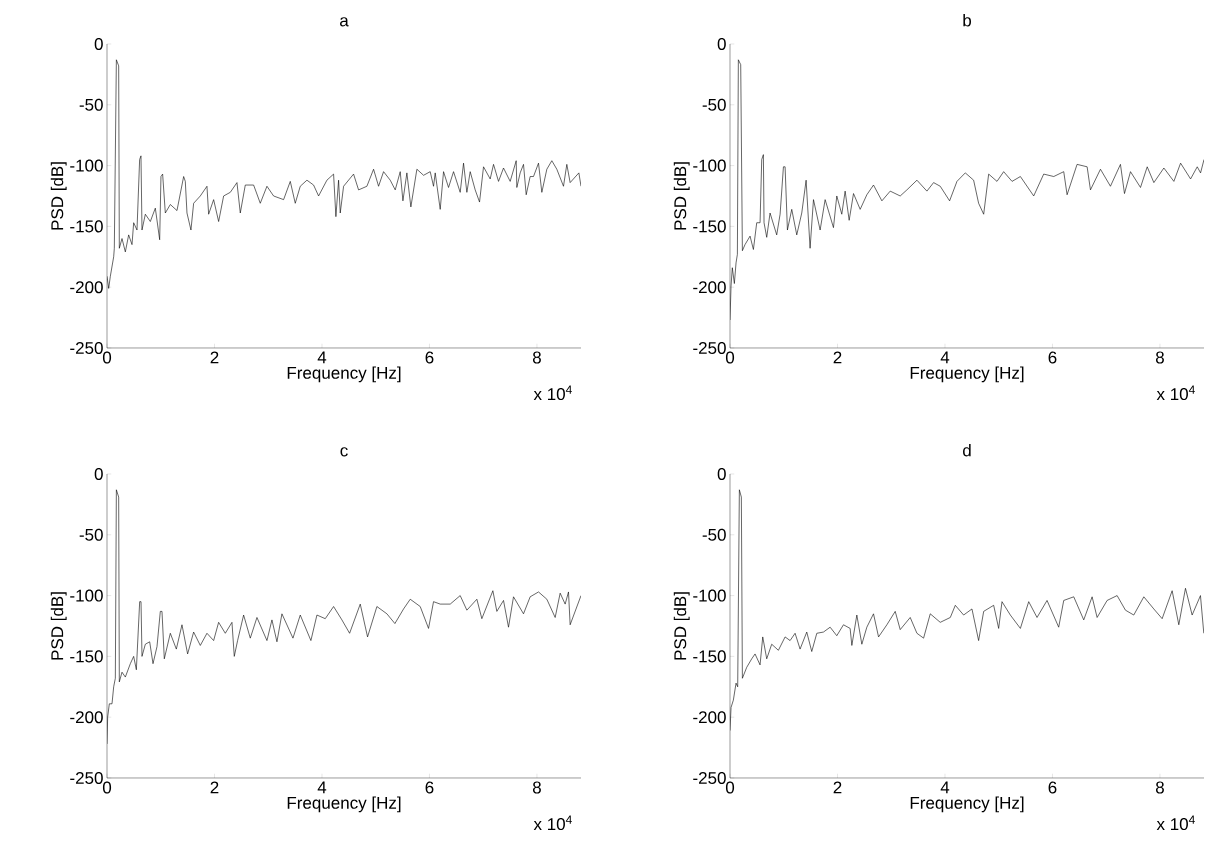  Describe the element at coordinates (967, 450) in the screenshot. I see `chart-title: d` at that location.